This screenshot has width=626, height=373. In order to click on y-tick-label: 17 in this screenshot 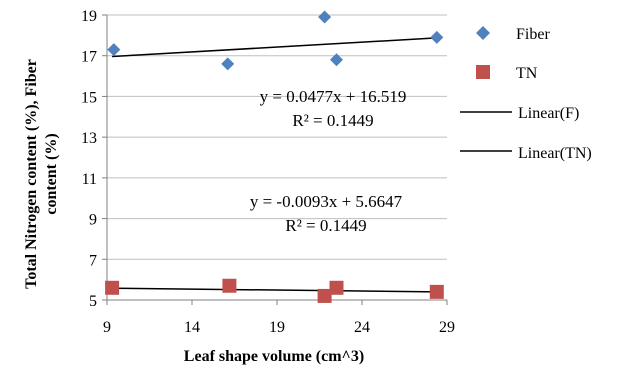, I will do `click(89, 57)`.